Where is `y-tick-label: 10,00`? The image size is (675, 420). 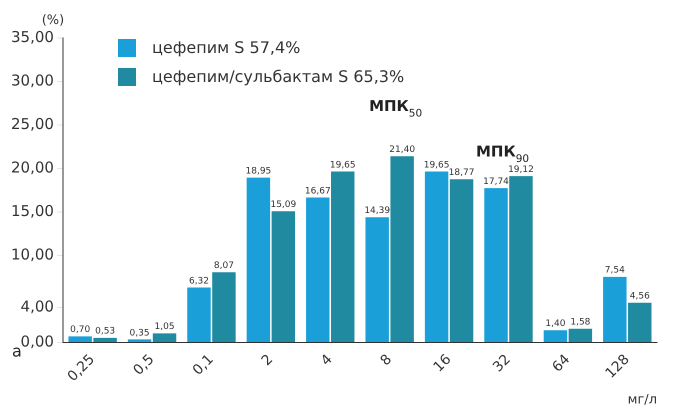 y-tick-label: 10,00 is located at coordinates (32, 254).